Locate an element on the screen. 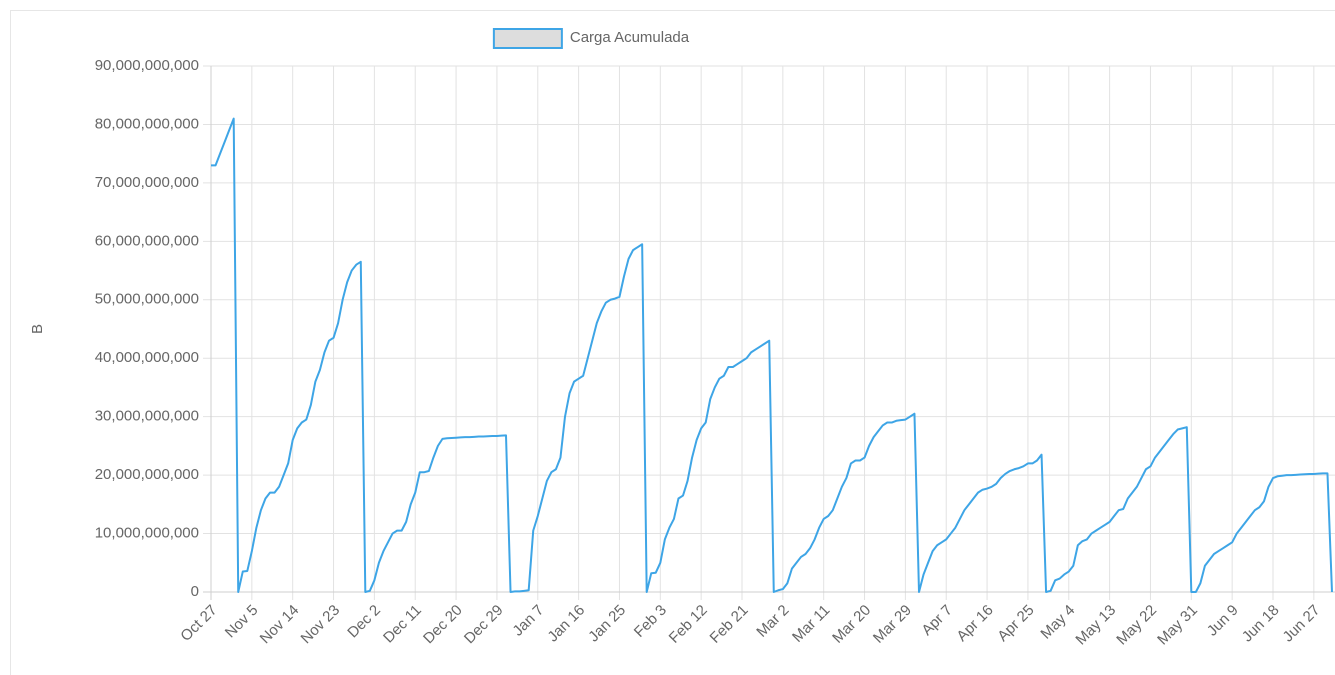 The width and height of the screenshot is (1335, 675). y-tick-label: 70,000,000,000 is located at coordinates (147, 182).